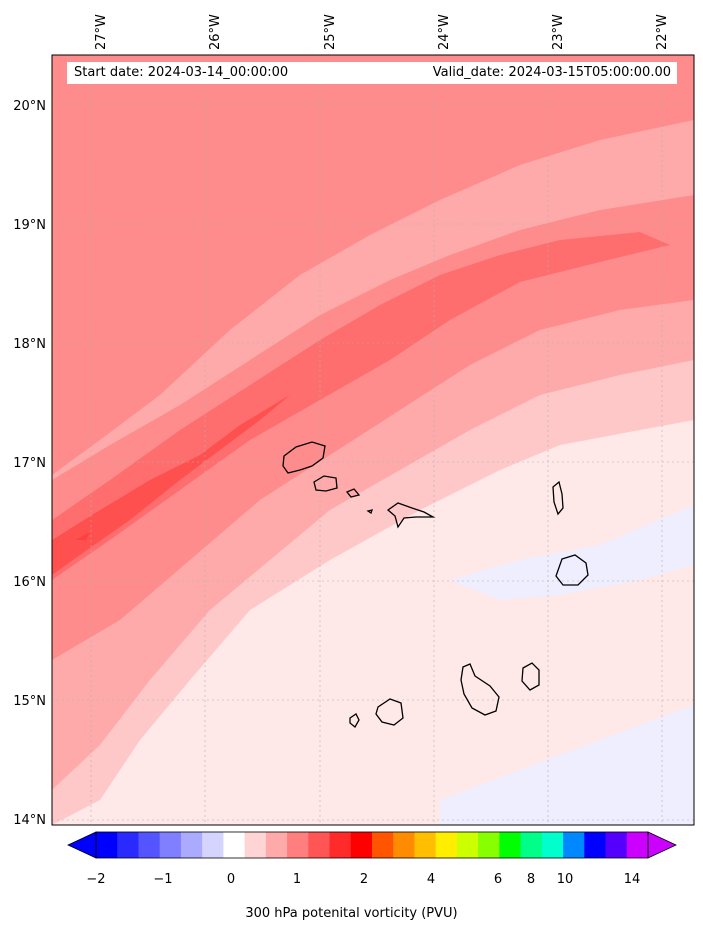 This screenshot has height=935, width=703. What do you see at coordinates (231, 879) in the screenshot?
I see `colorbar-tick: 0` at bounding box center [231, 879].